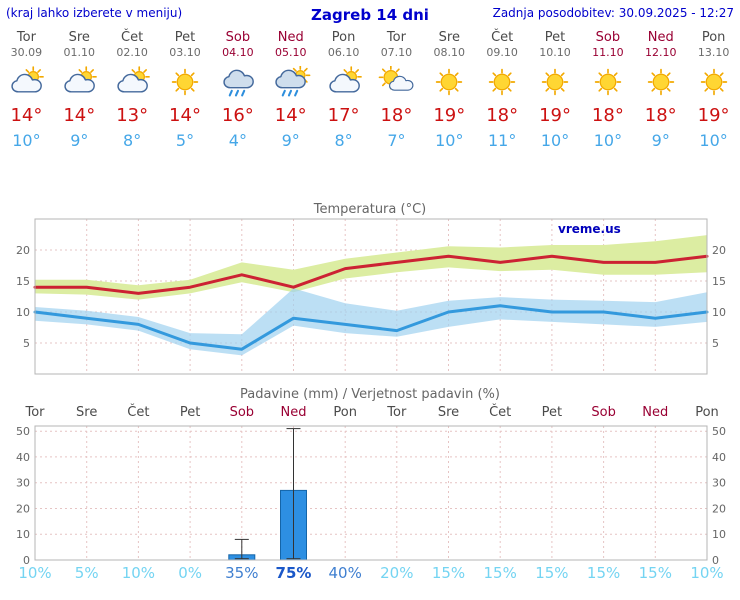 The image size is (740, 600). I want to click on rain-sun-icon, so click(293, 81).